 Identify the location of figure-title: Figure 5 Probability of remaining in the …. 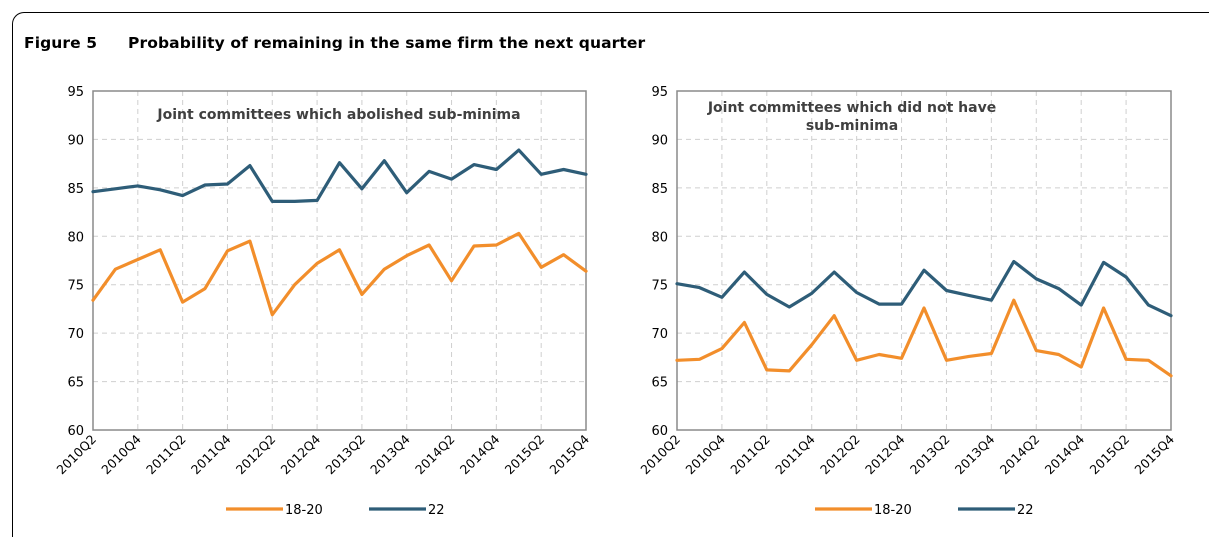
(334, 43).